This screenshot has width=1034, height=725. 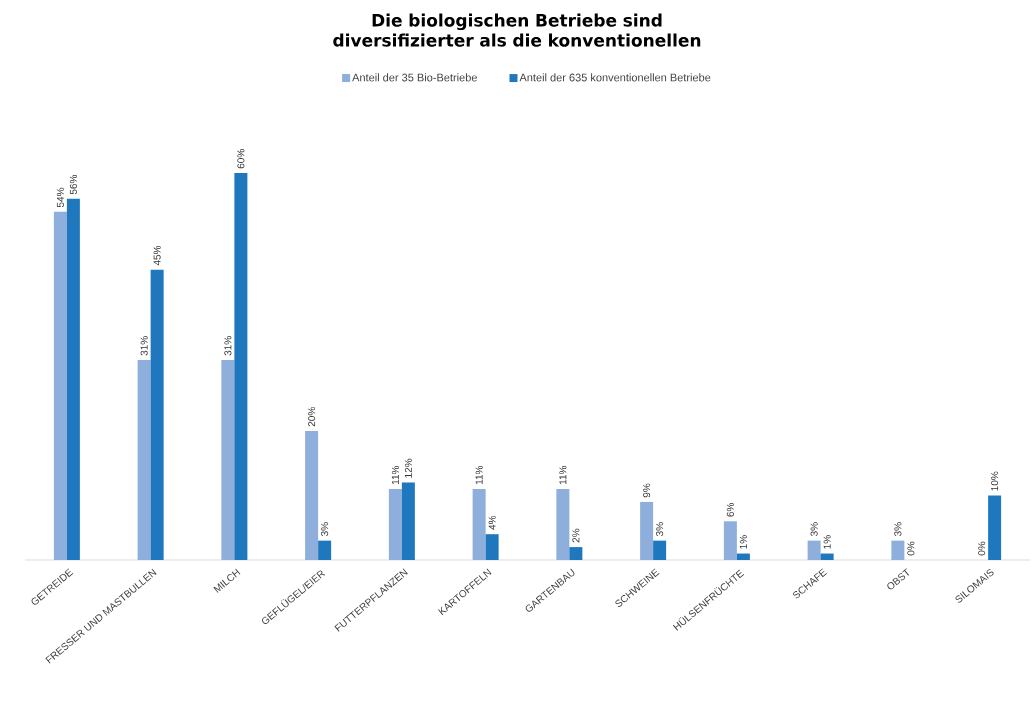 What do you see at coordinates (241, 159) in the screenshot?
I see `data-label: 60%` at bounding box center [241, 159].